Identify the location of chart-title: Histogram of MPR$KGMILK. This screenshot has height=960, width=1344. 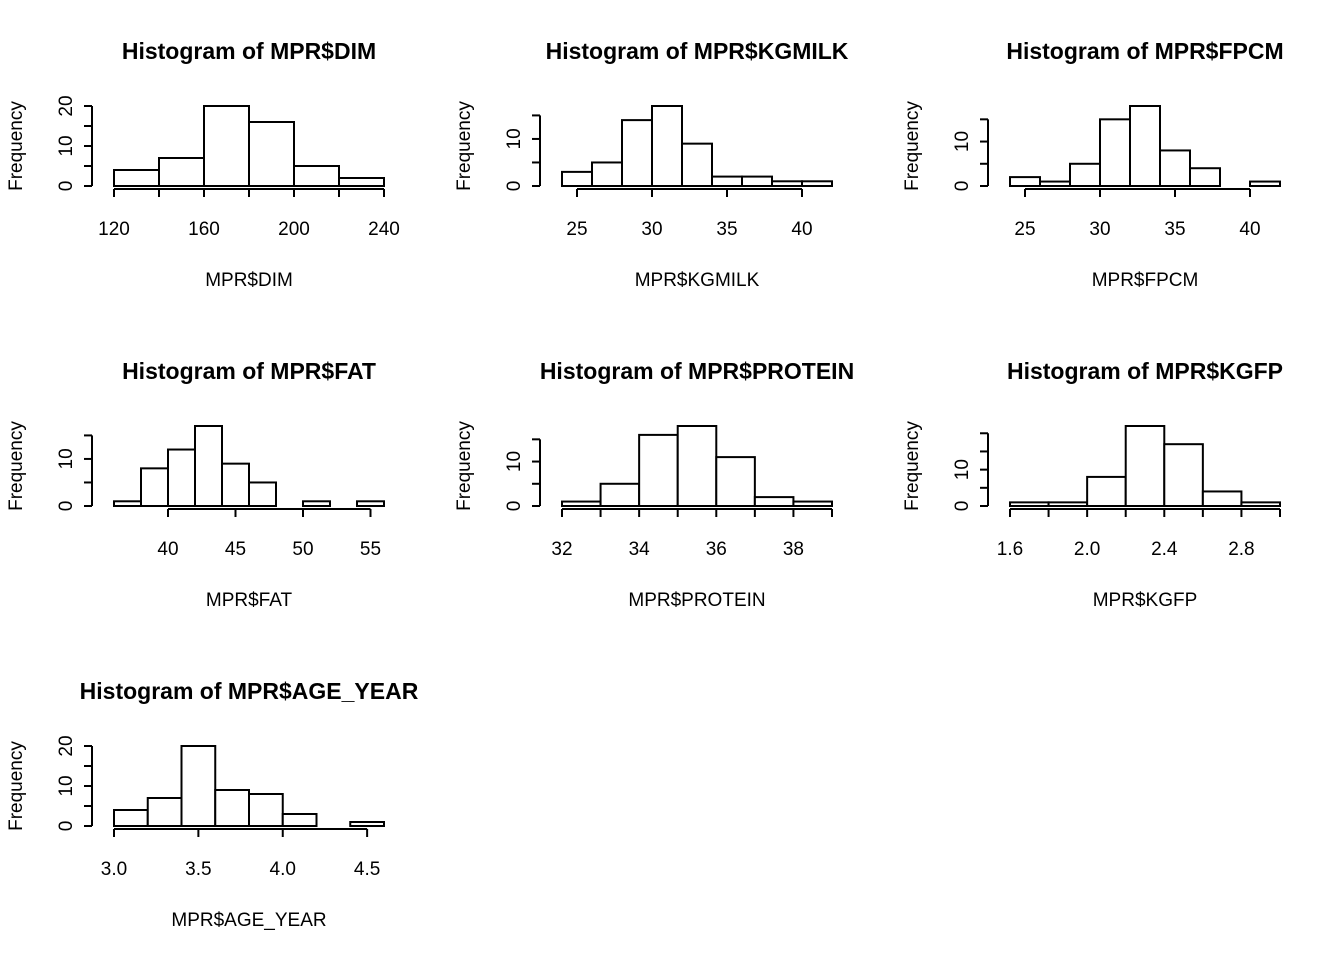
(697, 51).